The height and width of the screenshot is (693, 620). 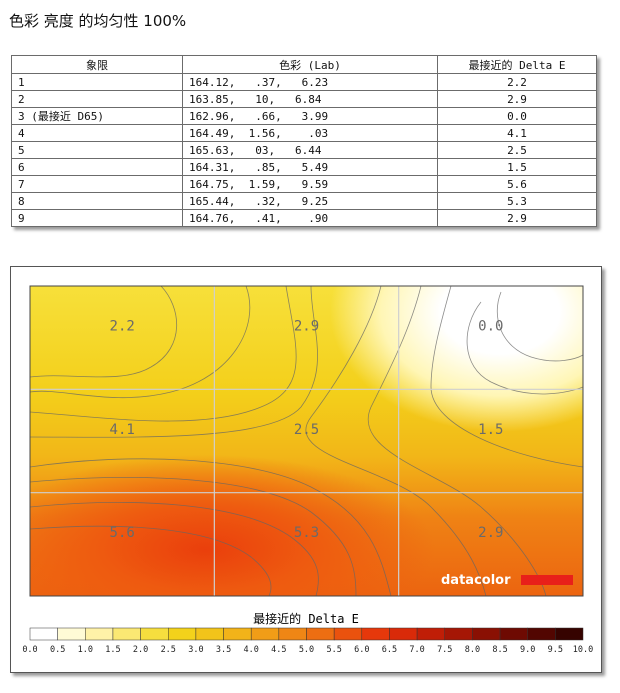 What do you see at coordinates (517, 184) in the screenshot?
I see `delta-e-cell: 5.6` at bounding box center [517, 184].